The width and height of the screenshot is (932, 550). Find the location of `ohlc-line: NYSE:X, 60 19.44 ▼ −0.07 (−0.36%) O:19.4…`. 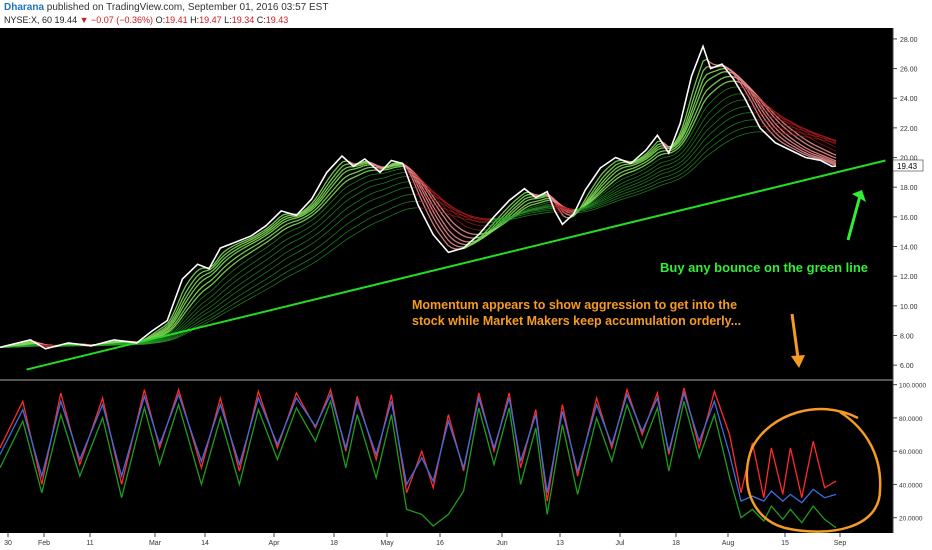

ohlc-line: NYSE:X, 60 19.44 ▼ −0.07 (−0.36%) O:19.4… is located at coordinates (146, 20).